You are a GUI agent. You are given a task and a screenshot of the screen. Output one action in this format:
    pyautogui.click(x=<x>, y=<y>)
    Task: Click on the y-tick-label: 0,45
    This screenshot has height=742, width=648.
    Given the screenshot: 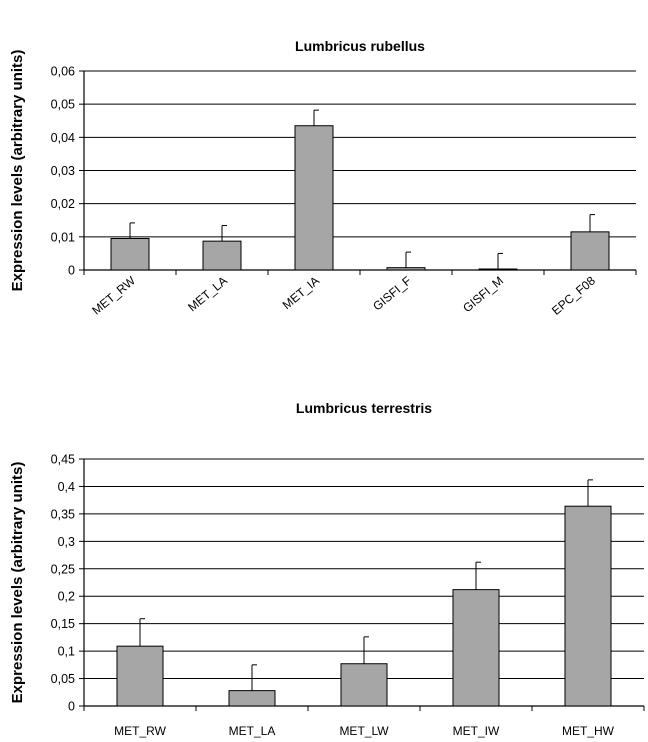 What is the action you would take?
    pyautogui.click(x=63, y=460)
    